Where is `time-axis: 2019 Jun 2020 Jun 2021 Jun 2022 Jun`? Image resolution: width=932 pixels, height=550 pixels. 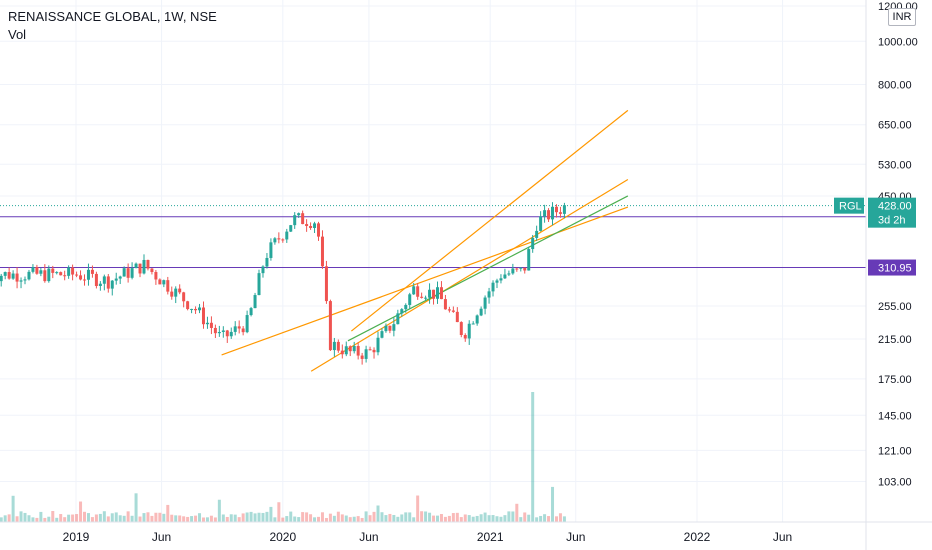 time-axis: 2019 Jun 2020 Jun 2021 Jun 2022 Jun is located at coordinates (466, 532).